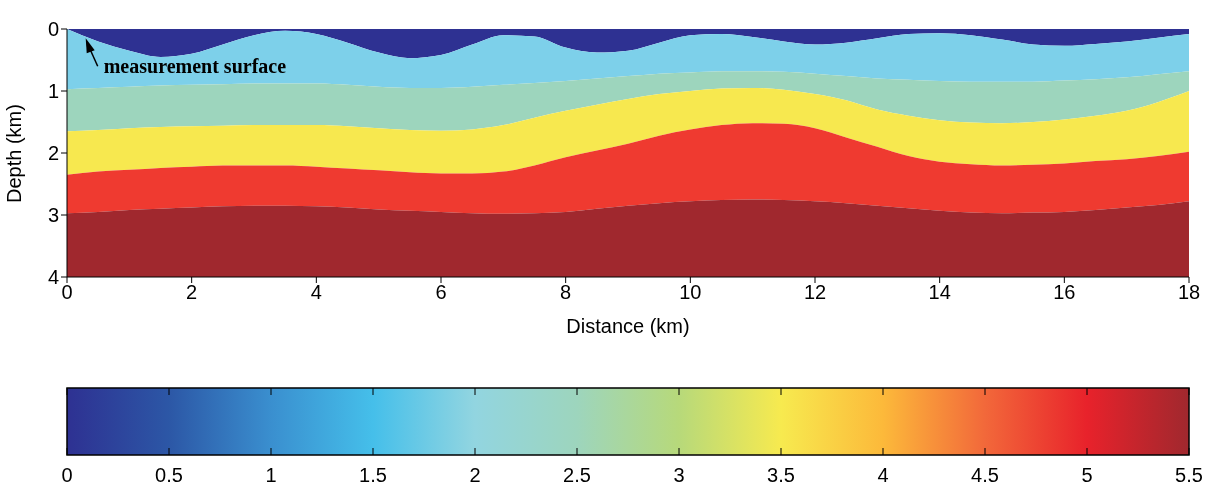  What do you see at coordinates (192, 292) in the screenshot?
I see `x-tick-label: 2` at bounding box center [192, 292].